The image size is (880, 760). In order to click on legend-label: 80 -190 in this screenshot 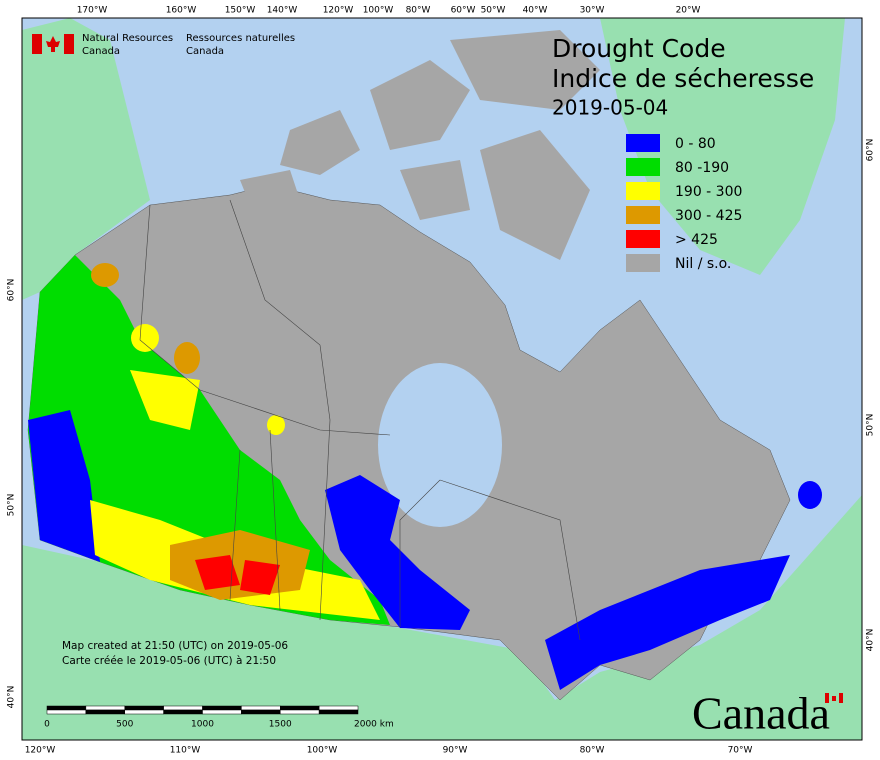, I will do `click(702, 168)`.